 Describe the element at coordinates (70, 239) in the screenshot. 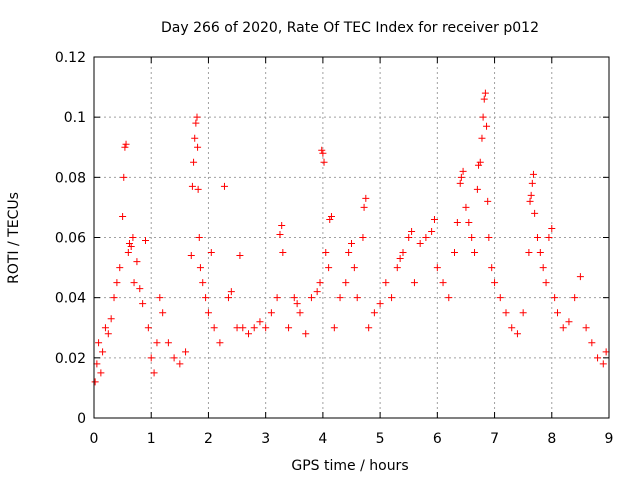

I see `y-tick-label: 0.06` at that location.